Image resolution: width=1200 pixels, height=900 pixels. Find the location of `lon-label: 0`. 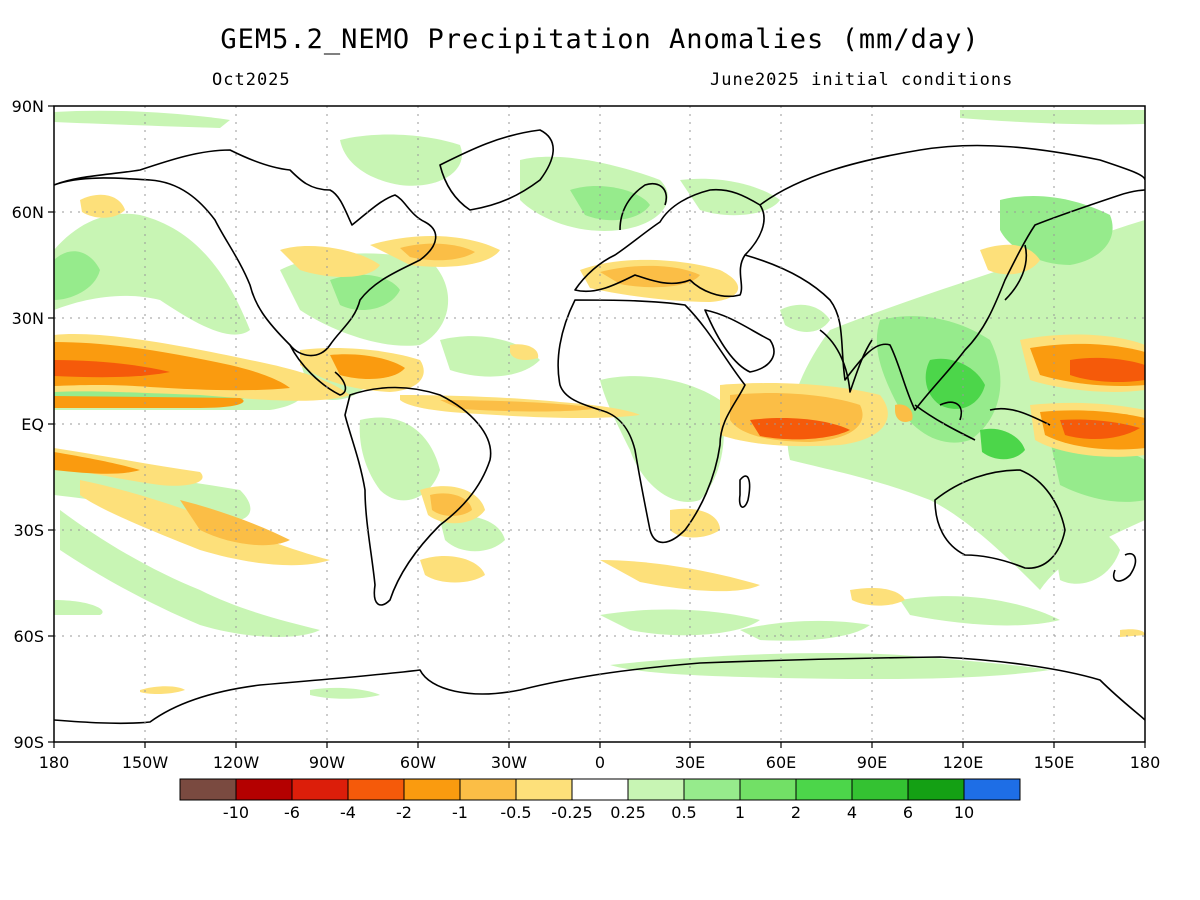

lon-label: 0 is located at coordinates (600, 762).